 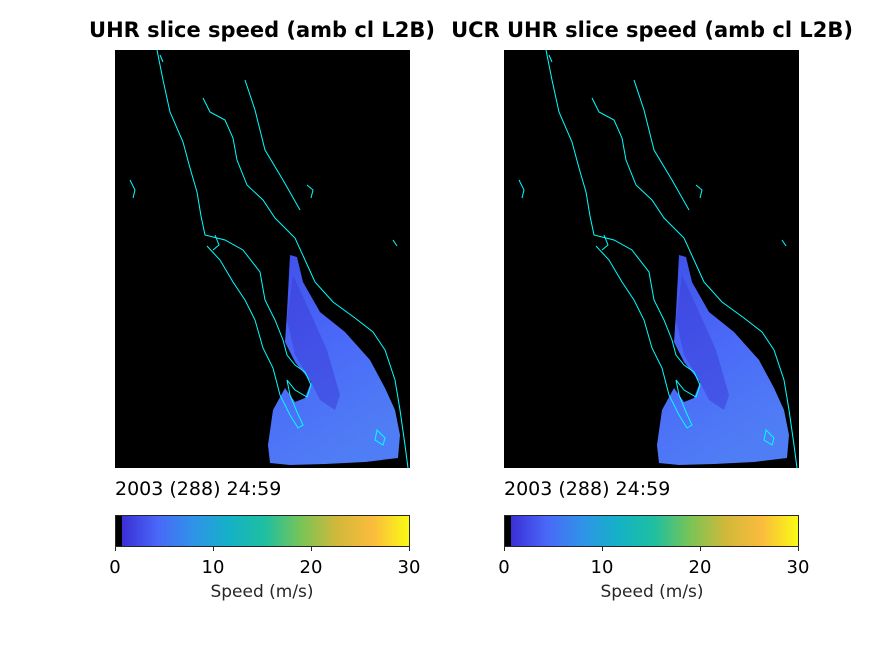 What do you see at coordinates (602, 567) in the screenshot?
I see `panel-2-tick-label-10: 10` at bounding box center [602, 567].